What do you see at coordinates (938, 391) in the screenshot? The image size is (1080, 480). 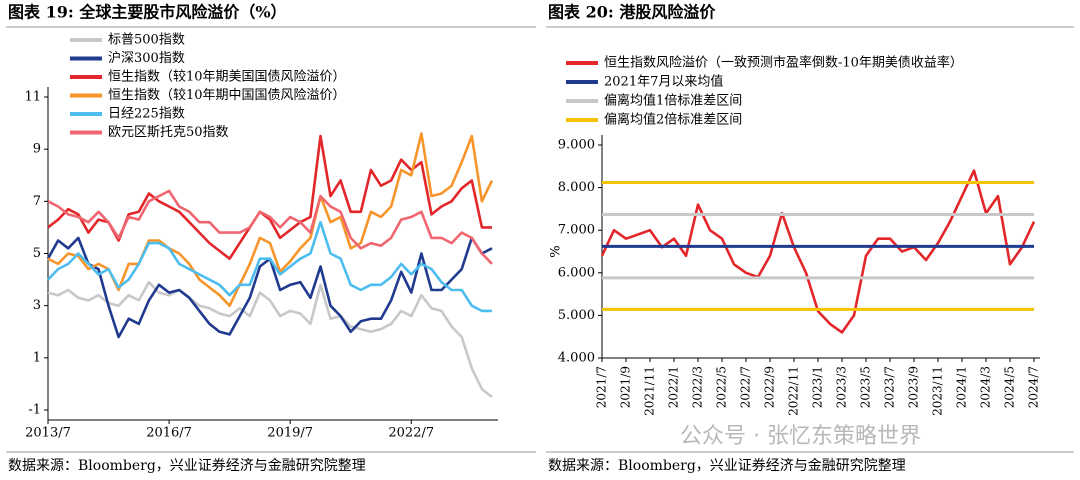 I see `x-tick-label: 2023/11` at bounding box center [938, 391].